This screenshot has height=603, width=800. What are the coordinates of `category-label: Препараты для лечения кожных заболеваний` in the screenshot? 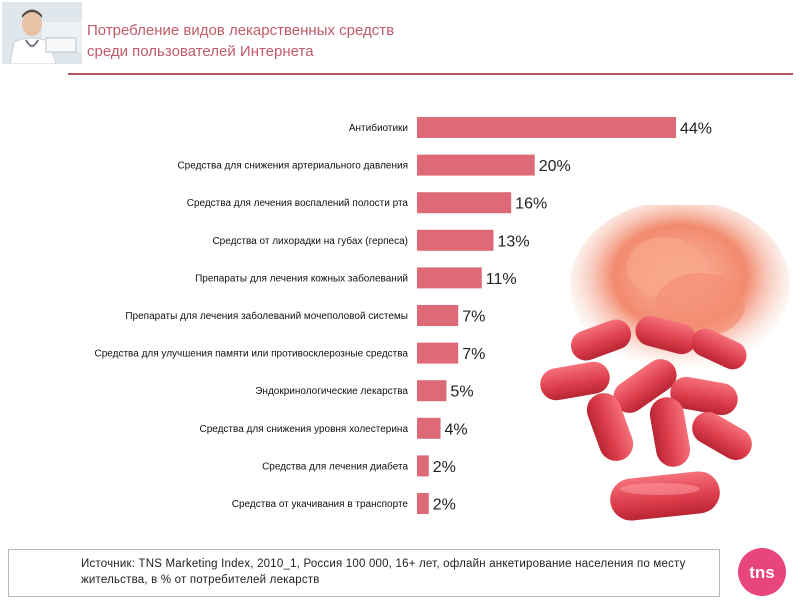 It's located at (301, 278).